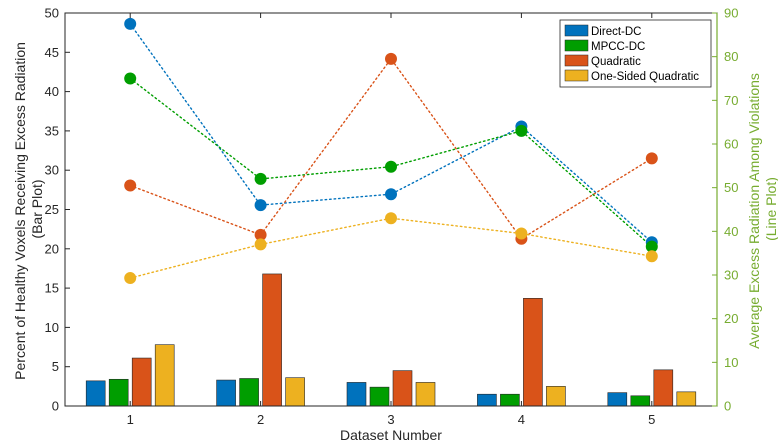 The width and height of the screenshot is (778, 445). I want to click on legend-swatch-quadratic, so click(576, 60).